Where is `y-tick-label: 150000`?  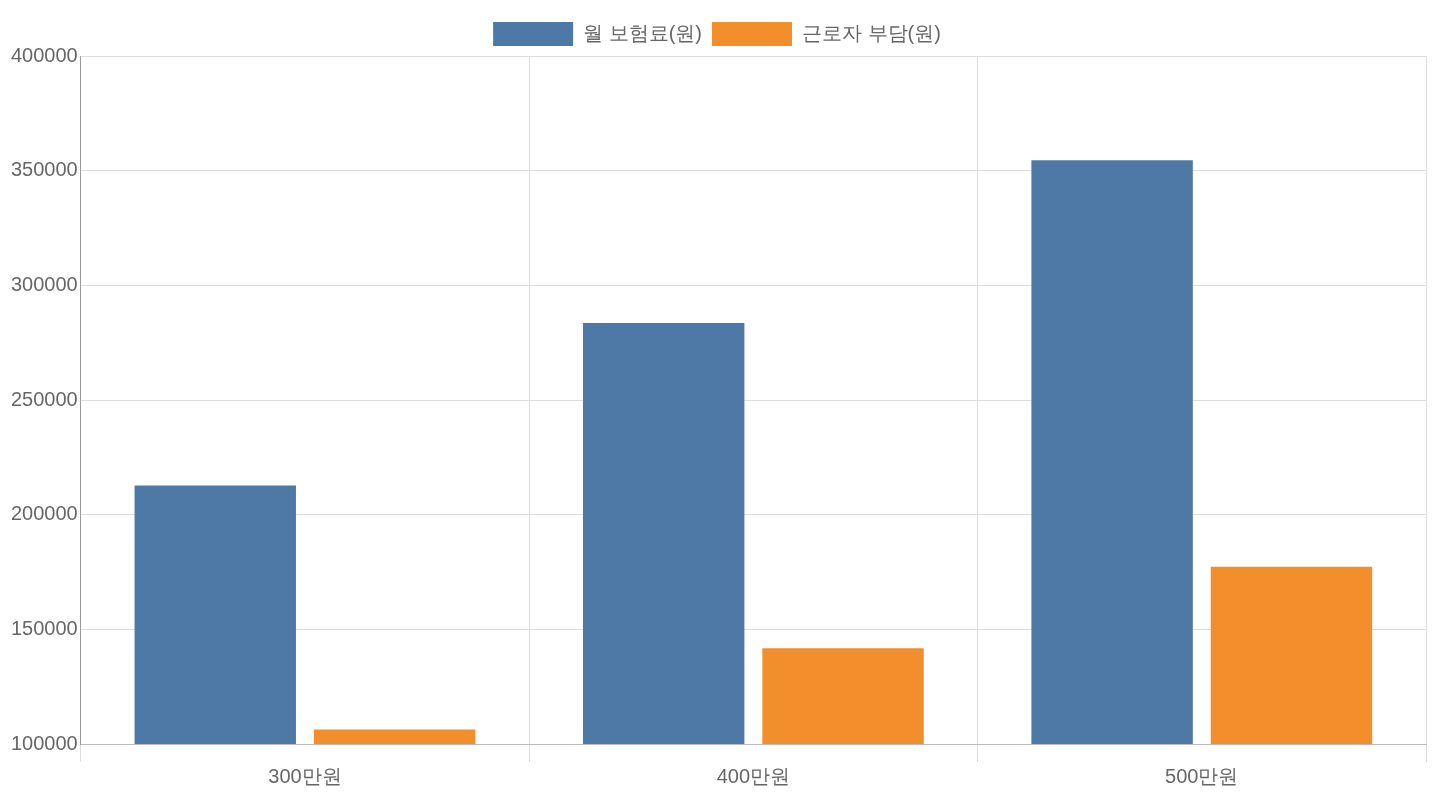
y-tick-label: 150000 is located at coordinates (44, 627).